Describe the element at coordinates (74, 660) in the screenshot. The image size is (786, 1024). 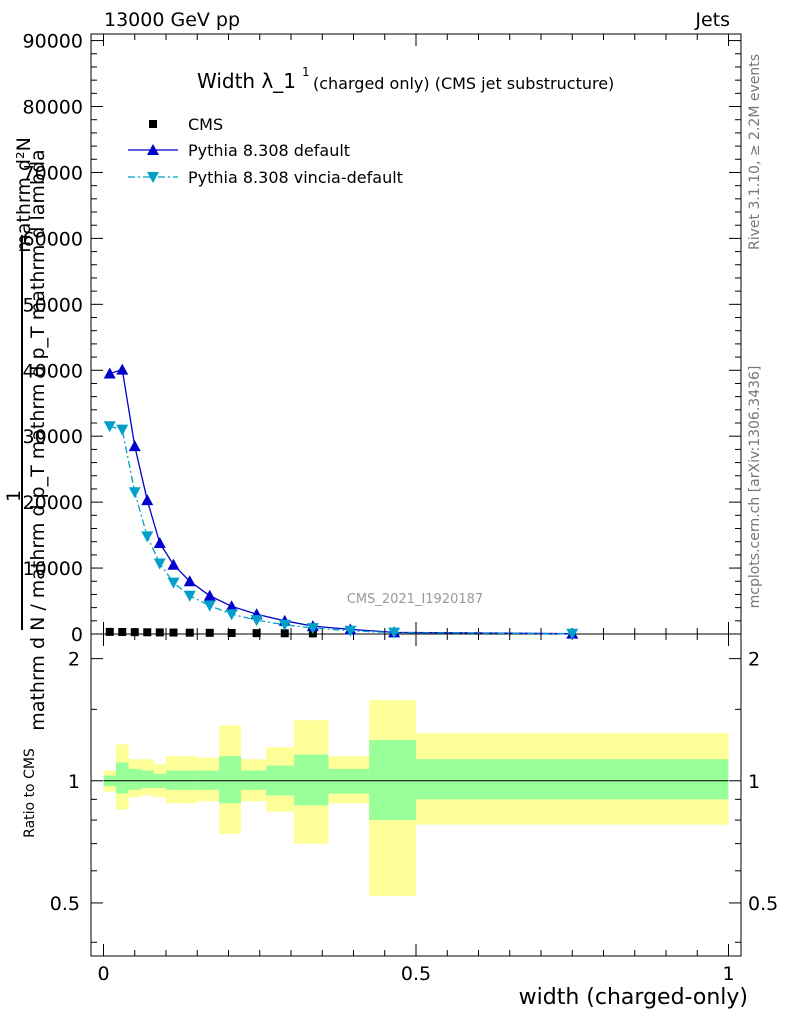
I see `ratio-tick-label-left: 2` at that location.